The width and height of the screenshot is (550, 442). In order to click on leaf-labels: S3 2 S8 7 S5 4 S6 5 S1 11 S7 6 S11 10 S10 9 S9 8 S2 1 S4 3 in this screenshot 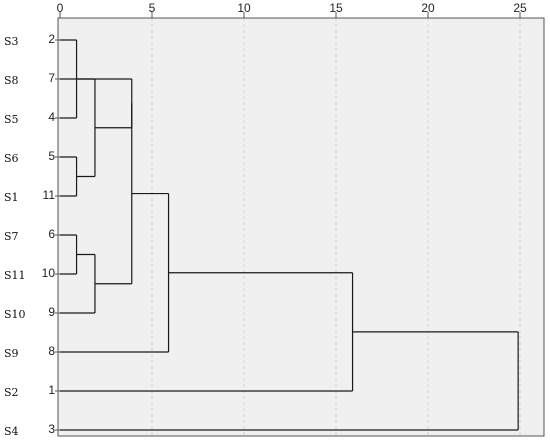, I will do `click(32, 235)`.